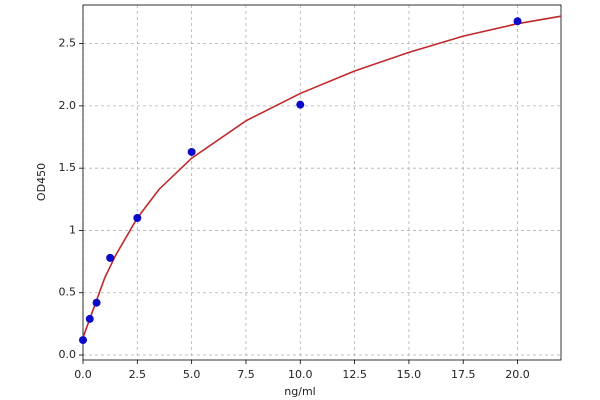 The width and height of the screenshot is (600, 400). I want to click on x-tick-label: 7.5, so click(246, 374).